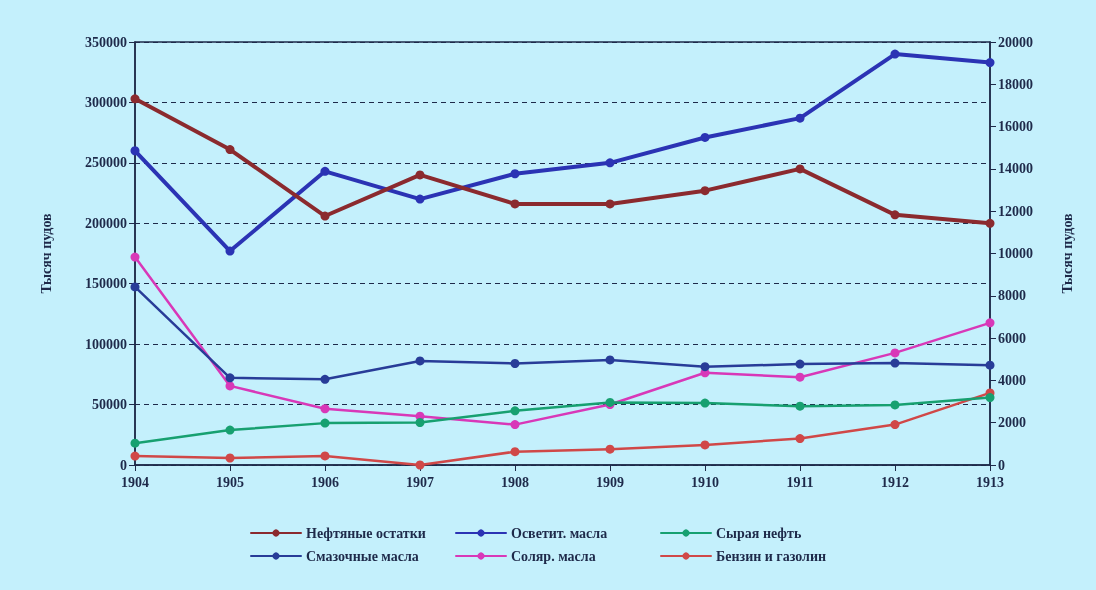 The image size is (1096, 590). What do you see at coordinates (1067, 253) in the screenshot?
I see `y2-axis-title: Тысяч пудов` at bounding box center [1067, 253].